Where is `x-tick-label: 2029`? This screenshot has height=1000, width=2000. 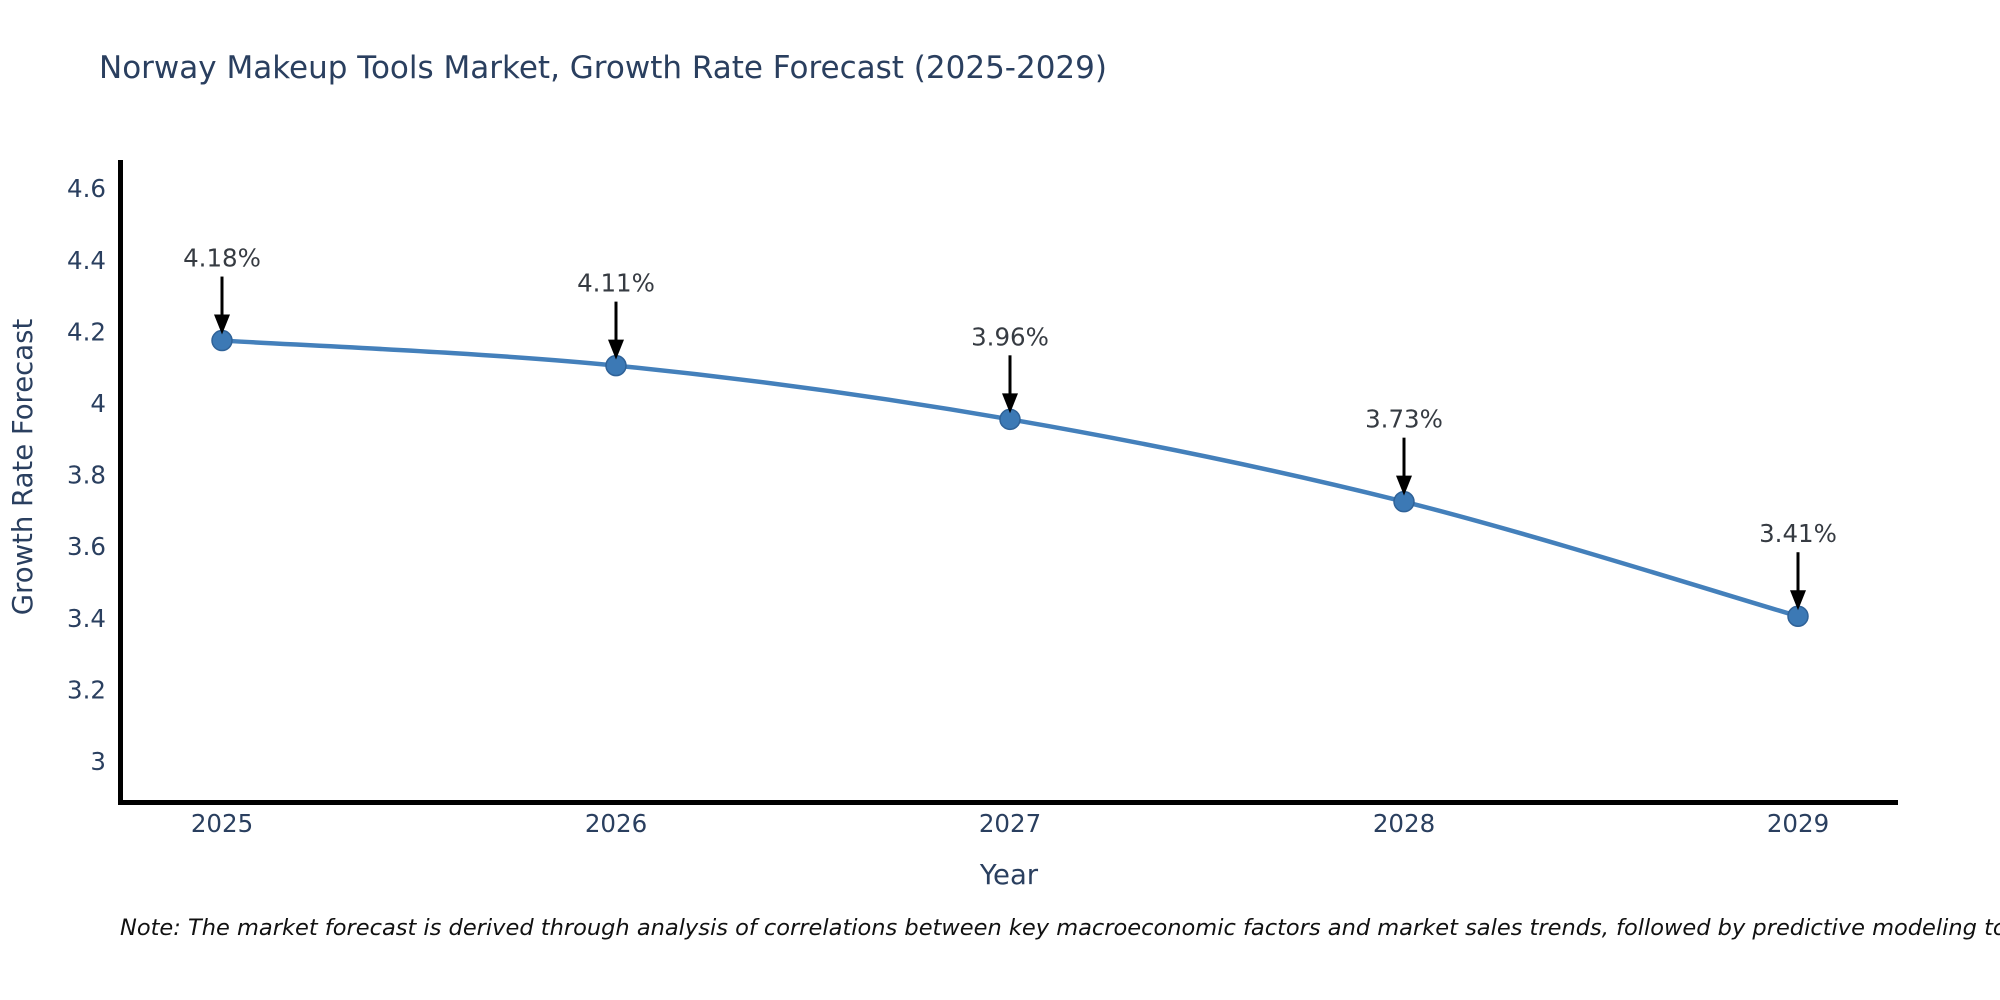
x-tick-label: 2029 is located at coordinates (1798, 823).